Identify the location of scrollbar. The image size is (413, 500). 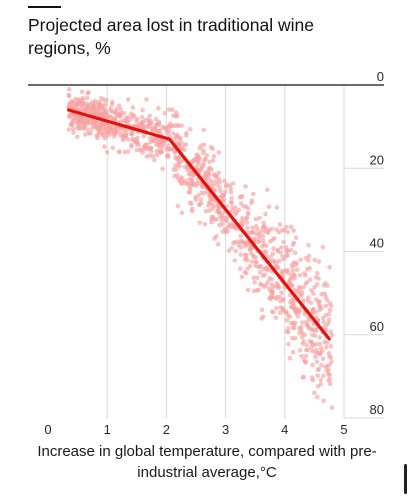
(405, 479).